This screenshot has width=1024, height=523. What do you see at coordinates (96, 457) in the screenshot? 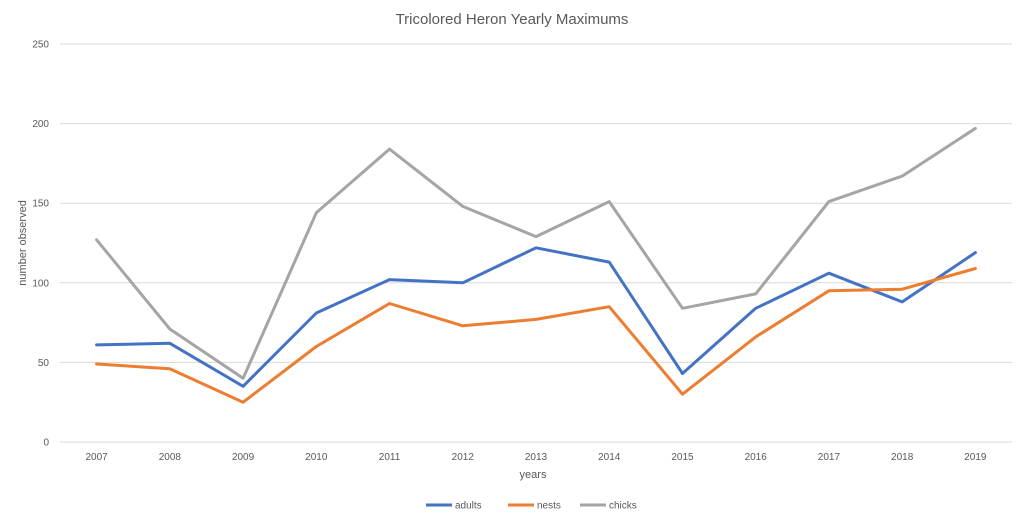
I see `x-tick-label: 2007` at bounding box center [96, 457].